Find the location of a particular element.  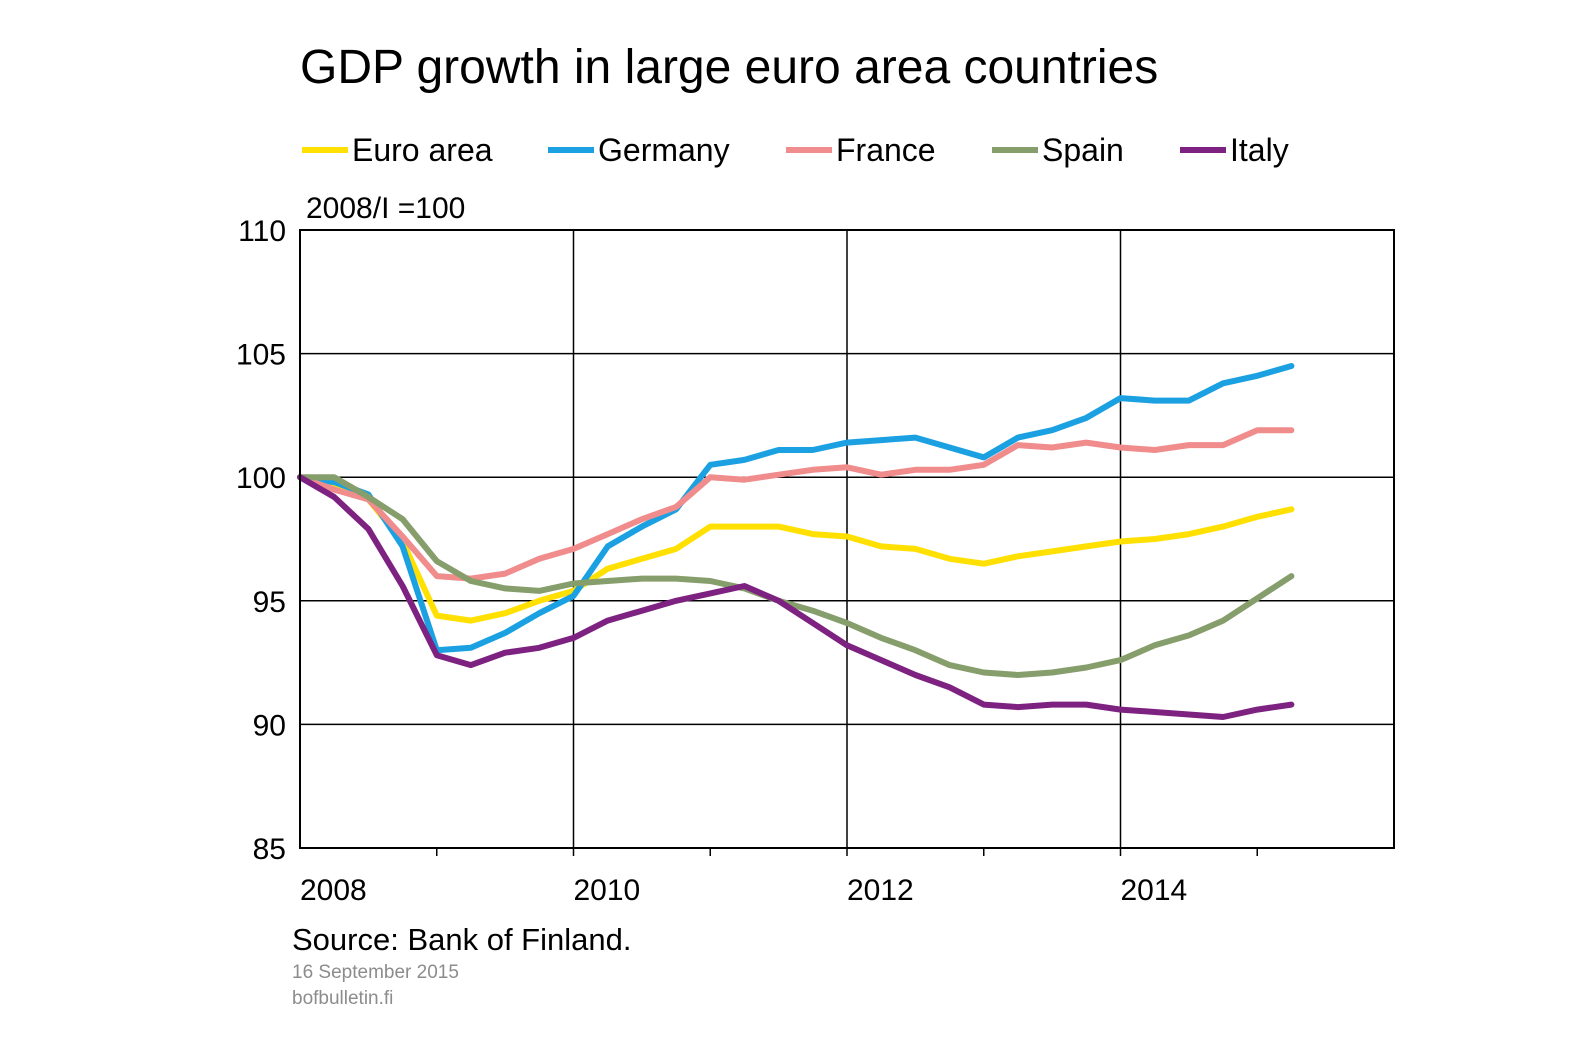

legend-item-euro-area: Euro area is located at coordinates (397, 150).